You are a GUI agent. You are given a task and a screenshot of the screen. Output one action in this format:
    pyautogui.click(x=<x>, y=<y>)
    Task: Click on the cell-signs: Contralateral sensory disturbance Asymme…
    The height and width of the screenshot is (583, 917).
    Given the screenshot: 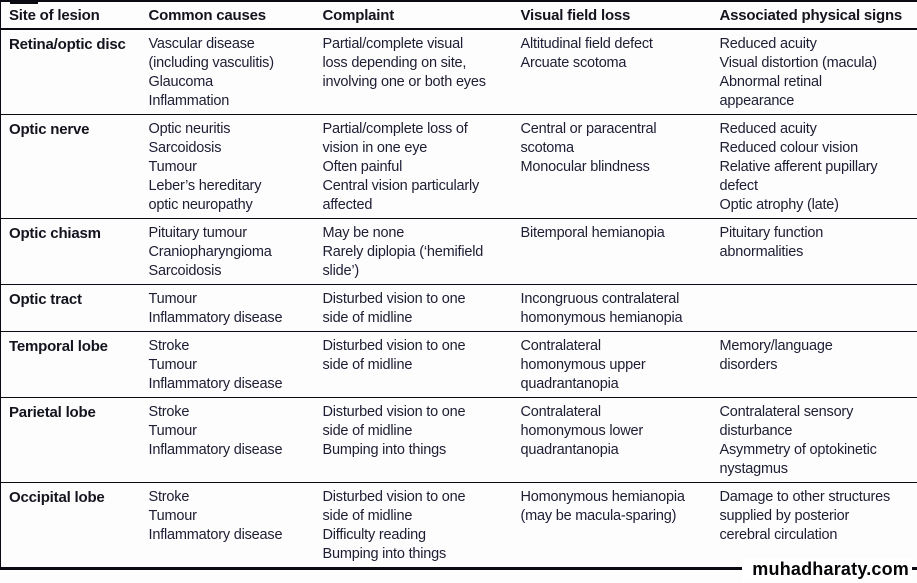 What is the action you would take?
    pyautogui.click(x=818, y=440)
    